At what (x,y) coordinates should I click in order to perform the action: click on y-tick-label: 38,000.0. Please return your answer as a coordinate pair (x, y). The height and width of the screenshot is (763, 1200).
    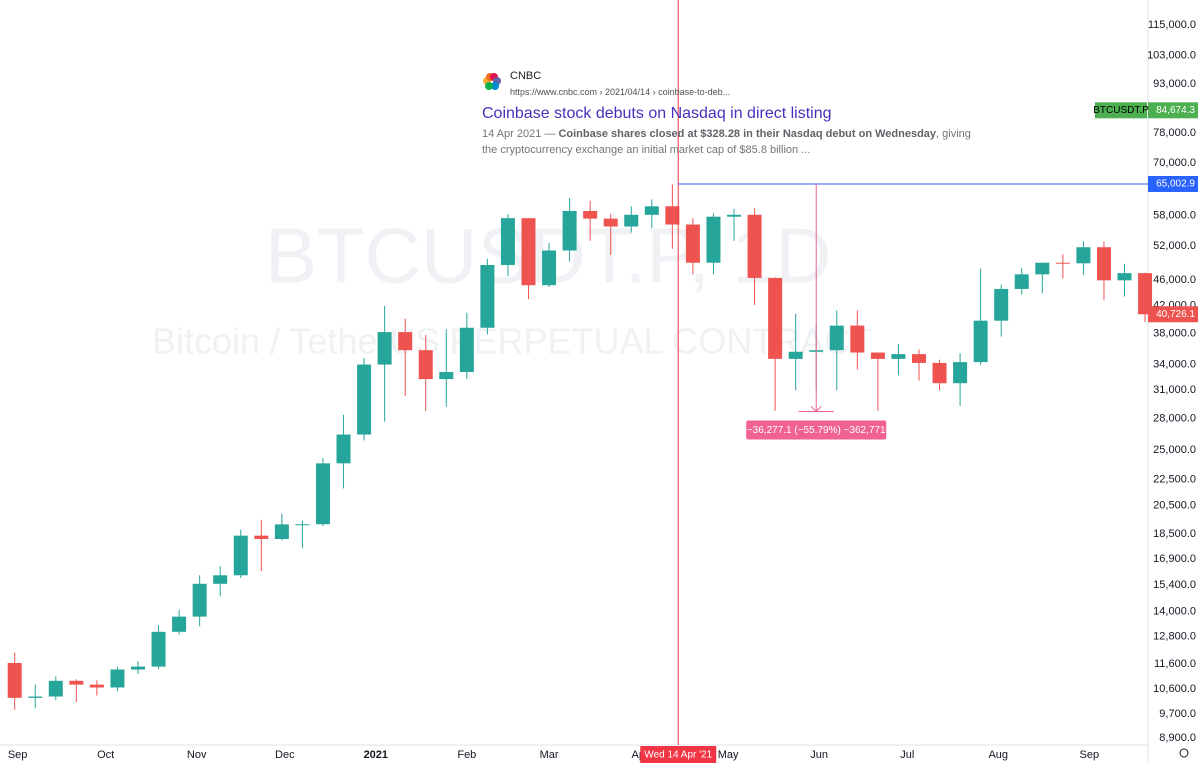
    Looking at the image, I should click on (1174, 333).